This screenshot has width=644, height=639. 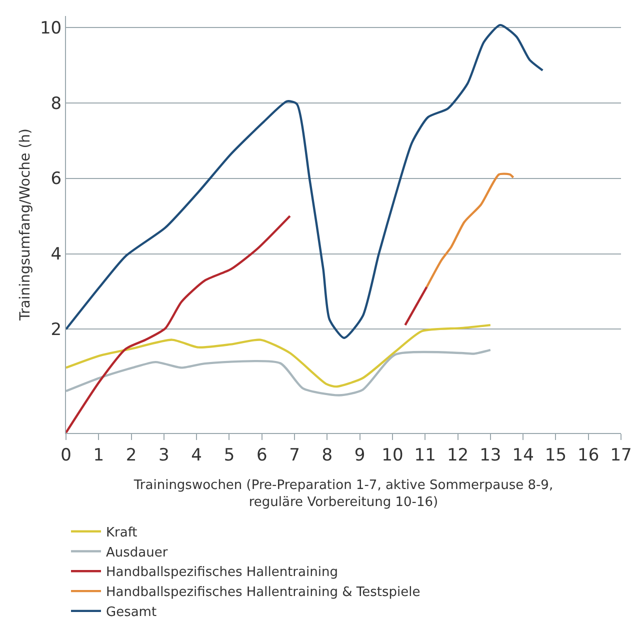 What do you see at coordinates (263, 592) in the screenshot?
I see `legend-label: Handballspezifisches Hallentraining & Testspiele` at bounding box center [263, 592].